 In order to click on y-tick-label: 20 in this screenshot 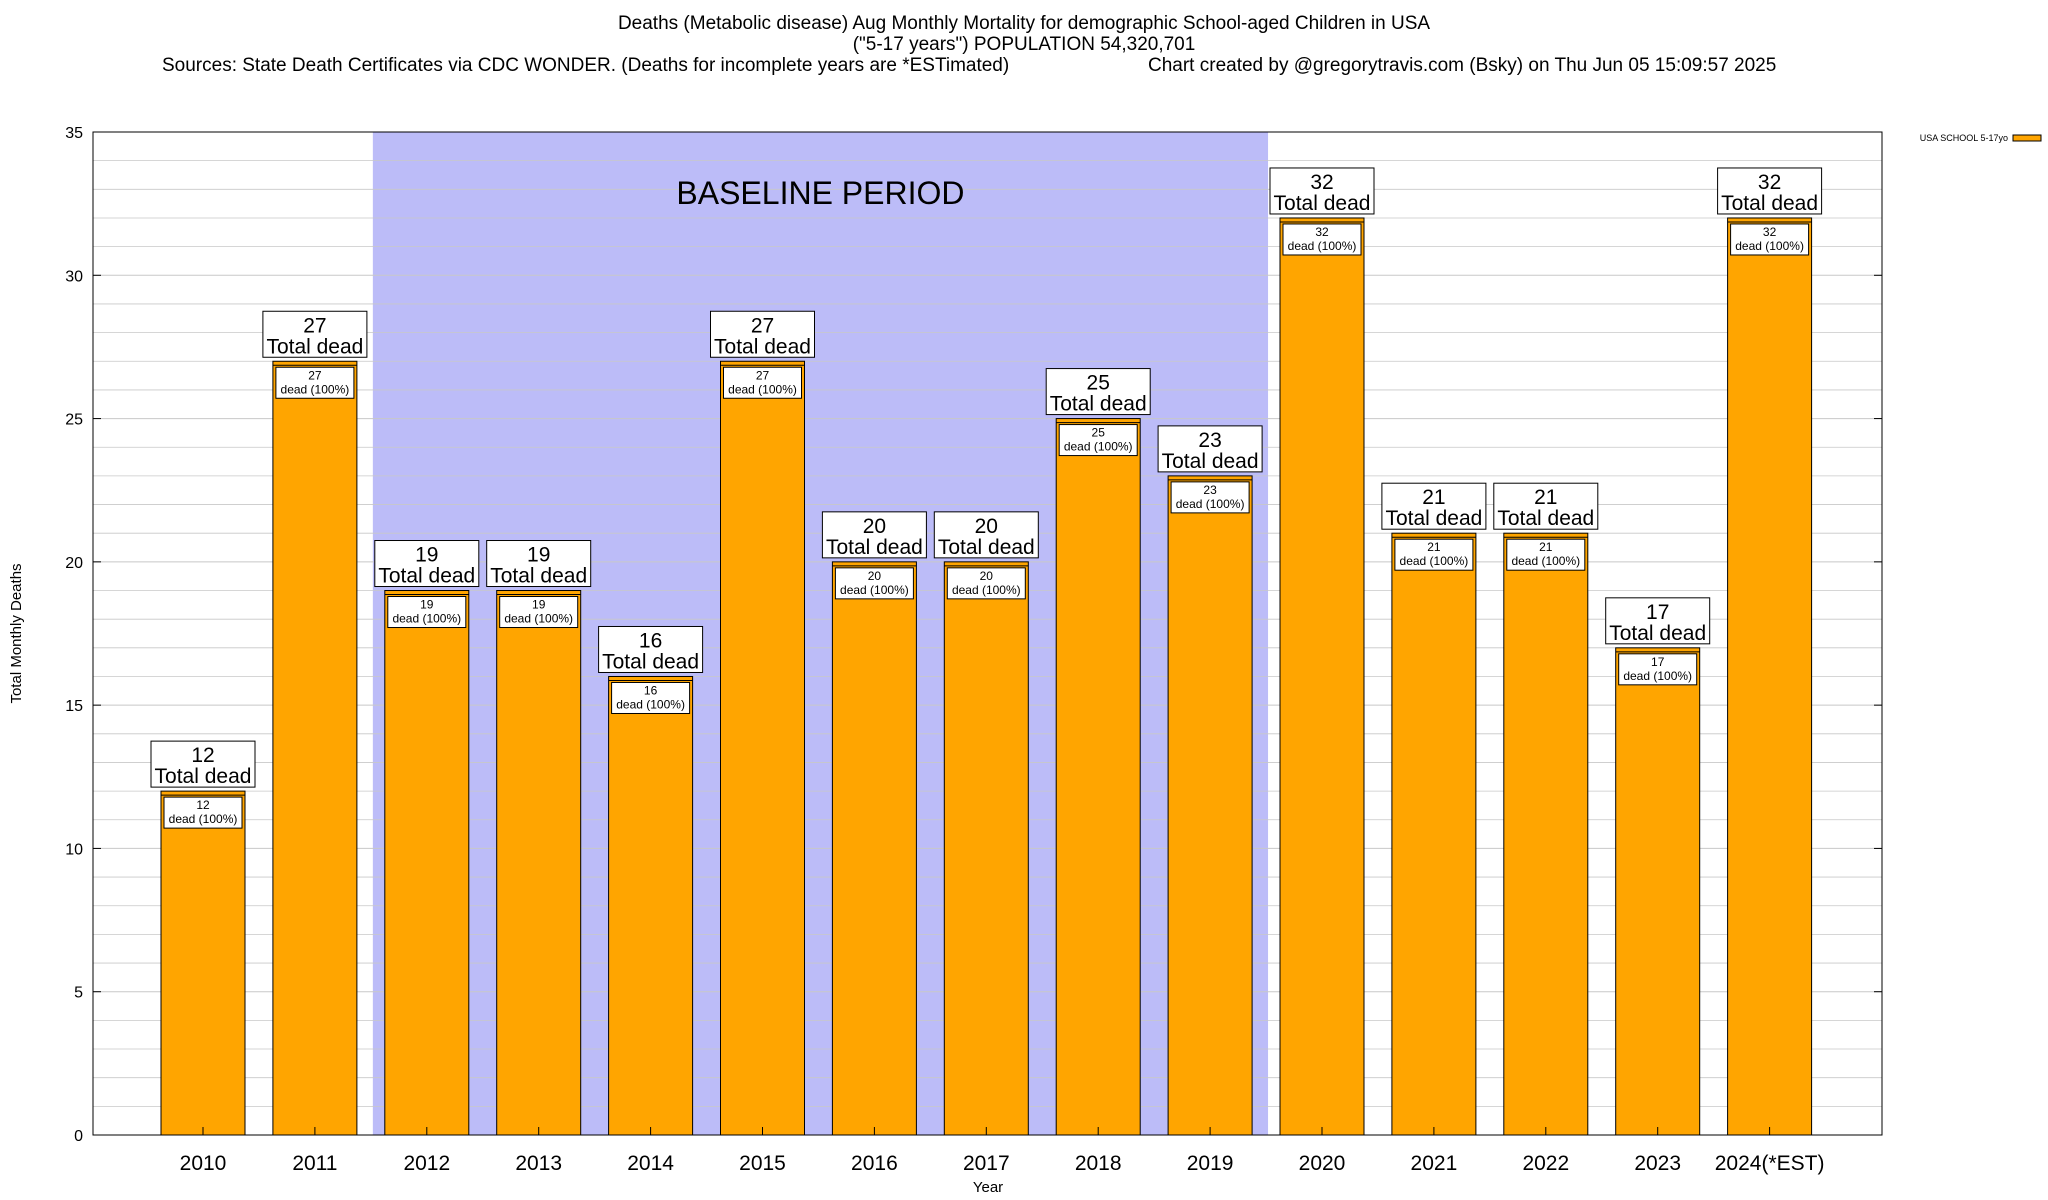, I will do `click(74, 563)`.